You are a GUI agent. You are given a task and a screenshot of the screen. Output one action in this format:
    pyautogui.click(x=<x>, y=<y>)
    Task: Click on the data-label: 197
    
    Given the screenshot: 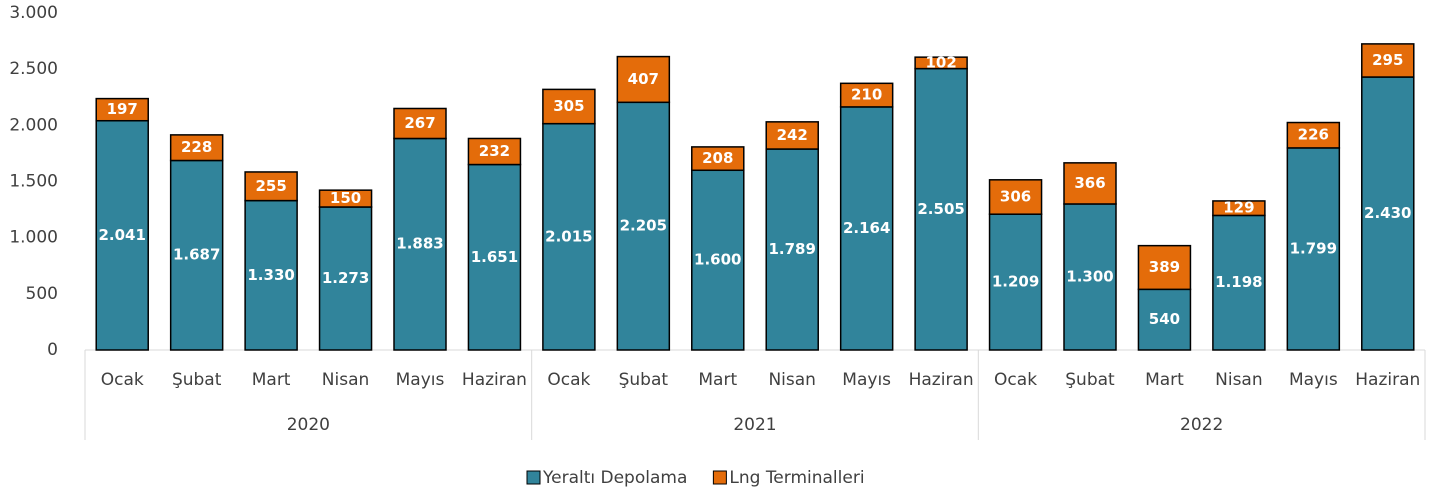 What is the action you would take?
    pyautogui.click(x=122, y=109)
    